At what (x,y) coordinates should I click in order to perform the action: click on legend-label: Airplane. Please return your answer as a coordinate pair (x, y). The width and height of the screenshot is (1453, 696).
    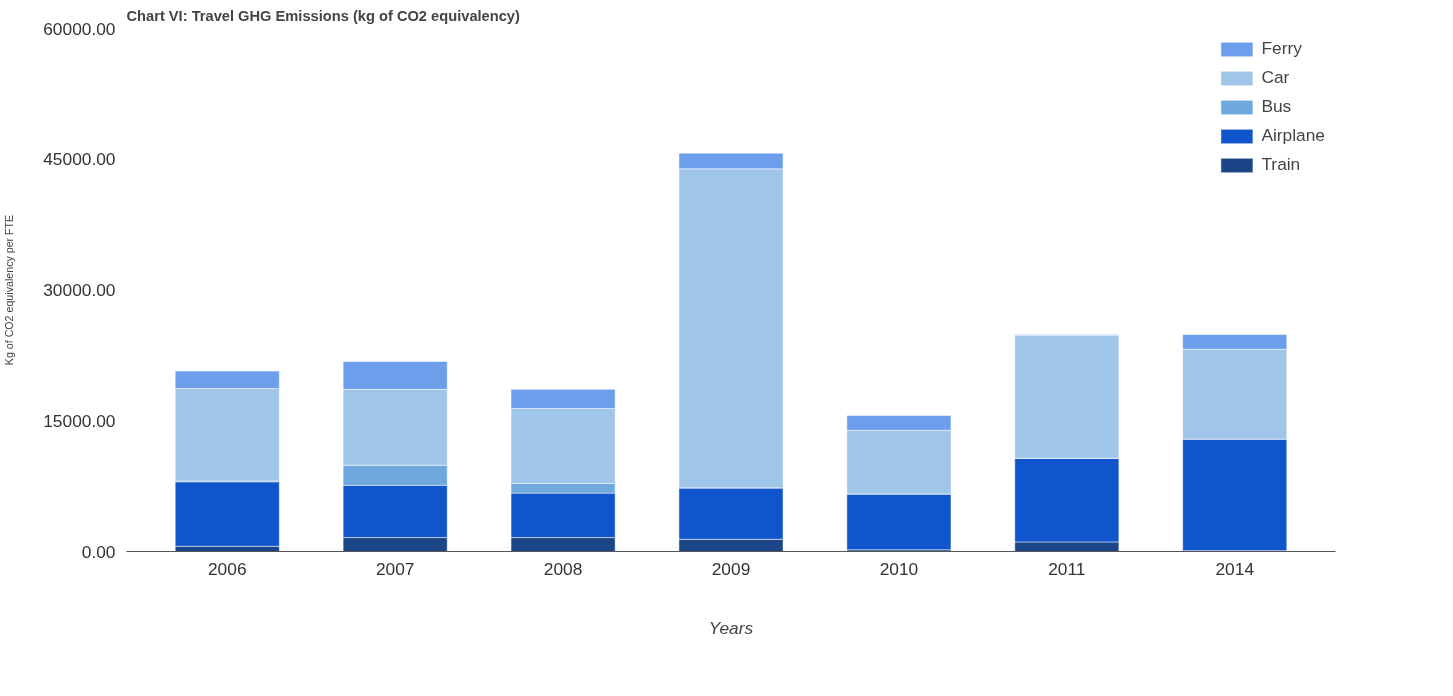
    Looking at the image, I should click on (1293, 135).